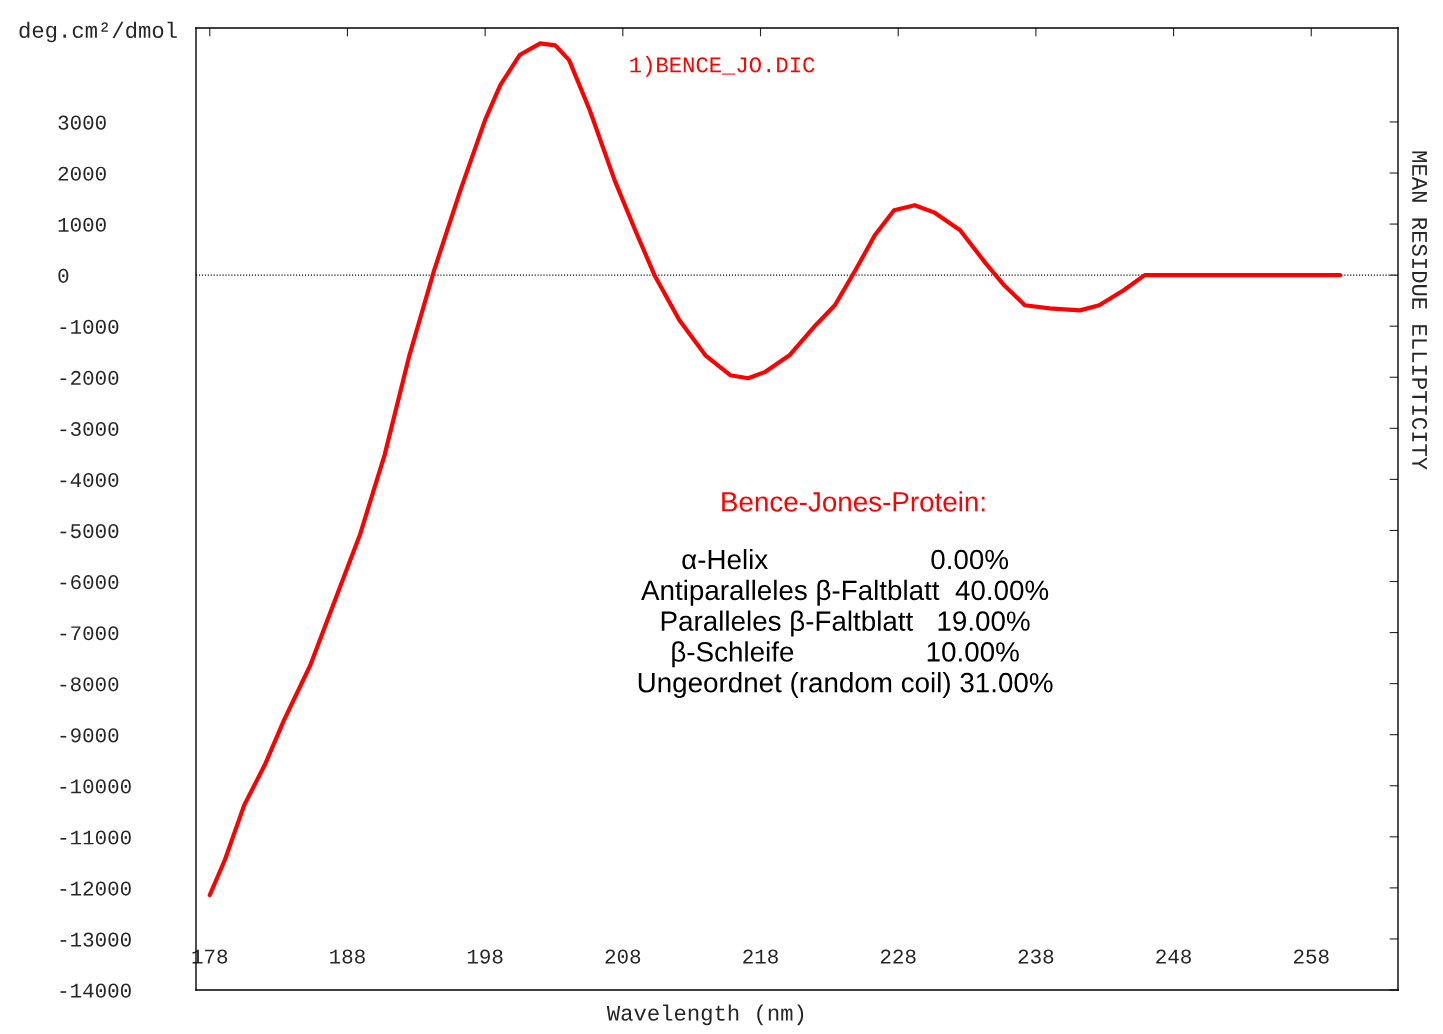  I want to click on y-tick-label: -14000, so click(95, 990).